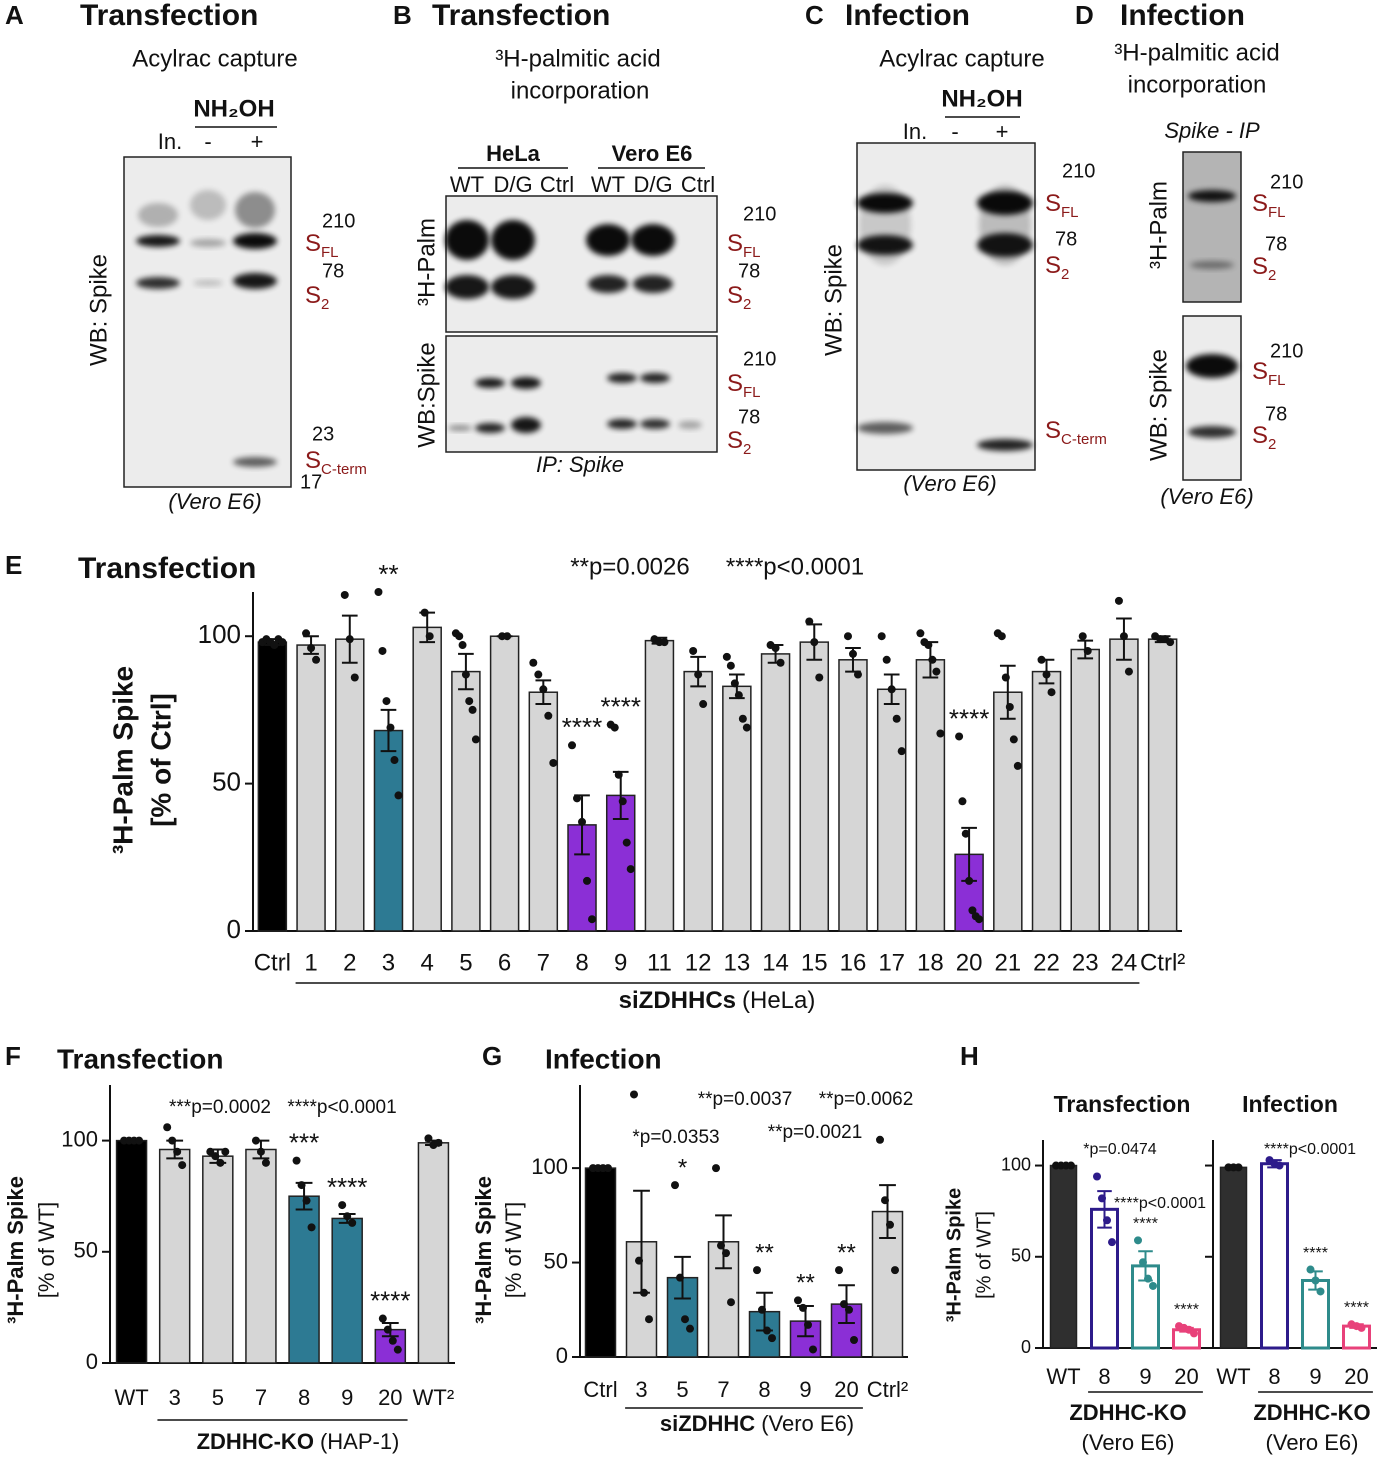 The height and width of the screenshot is (1460, 1392). Describe the element at coordinates (169, 16) in the screenshot. I see `panel-title: Transfection` at that location.